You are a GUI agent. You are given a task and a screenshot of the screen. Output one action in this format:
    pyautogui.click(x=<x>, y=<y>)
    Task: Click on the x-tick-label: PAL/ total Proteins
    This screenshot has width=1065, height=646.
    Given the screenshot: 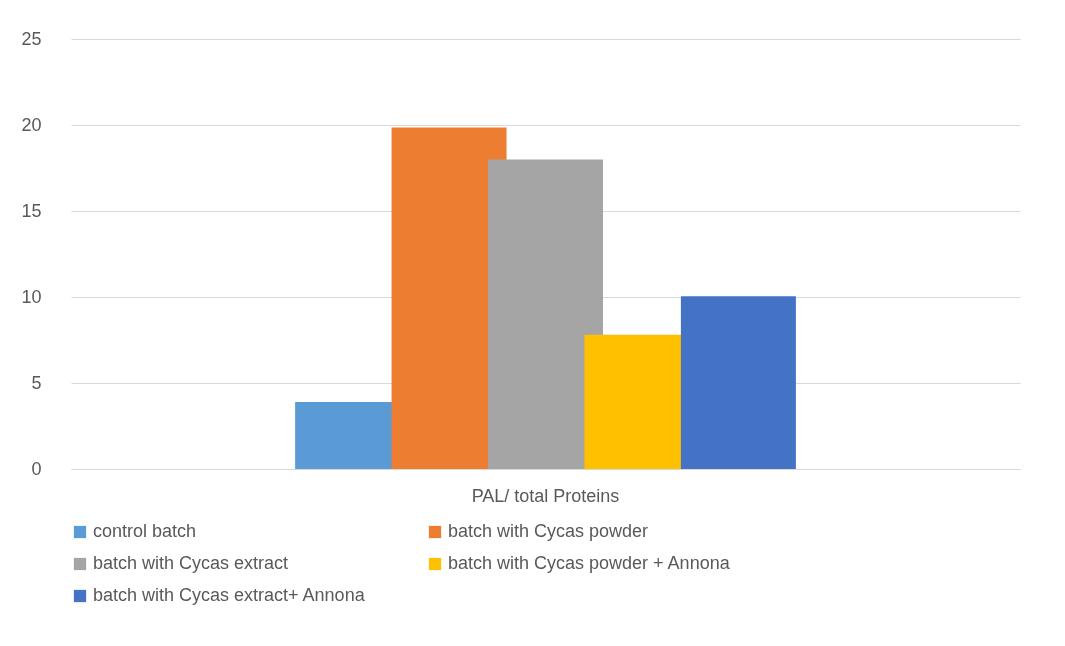 What is the action you would take?
    pyautogui.click(x=545, y=495)
    